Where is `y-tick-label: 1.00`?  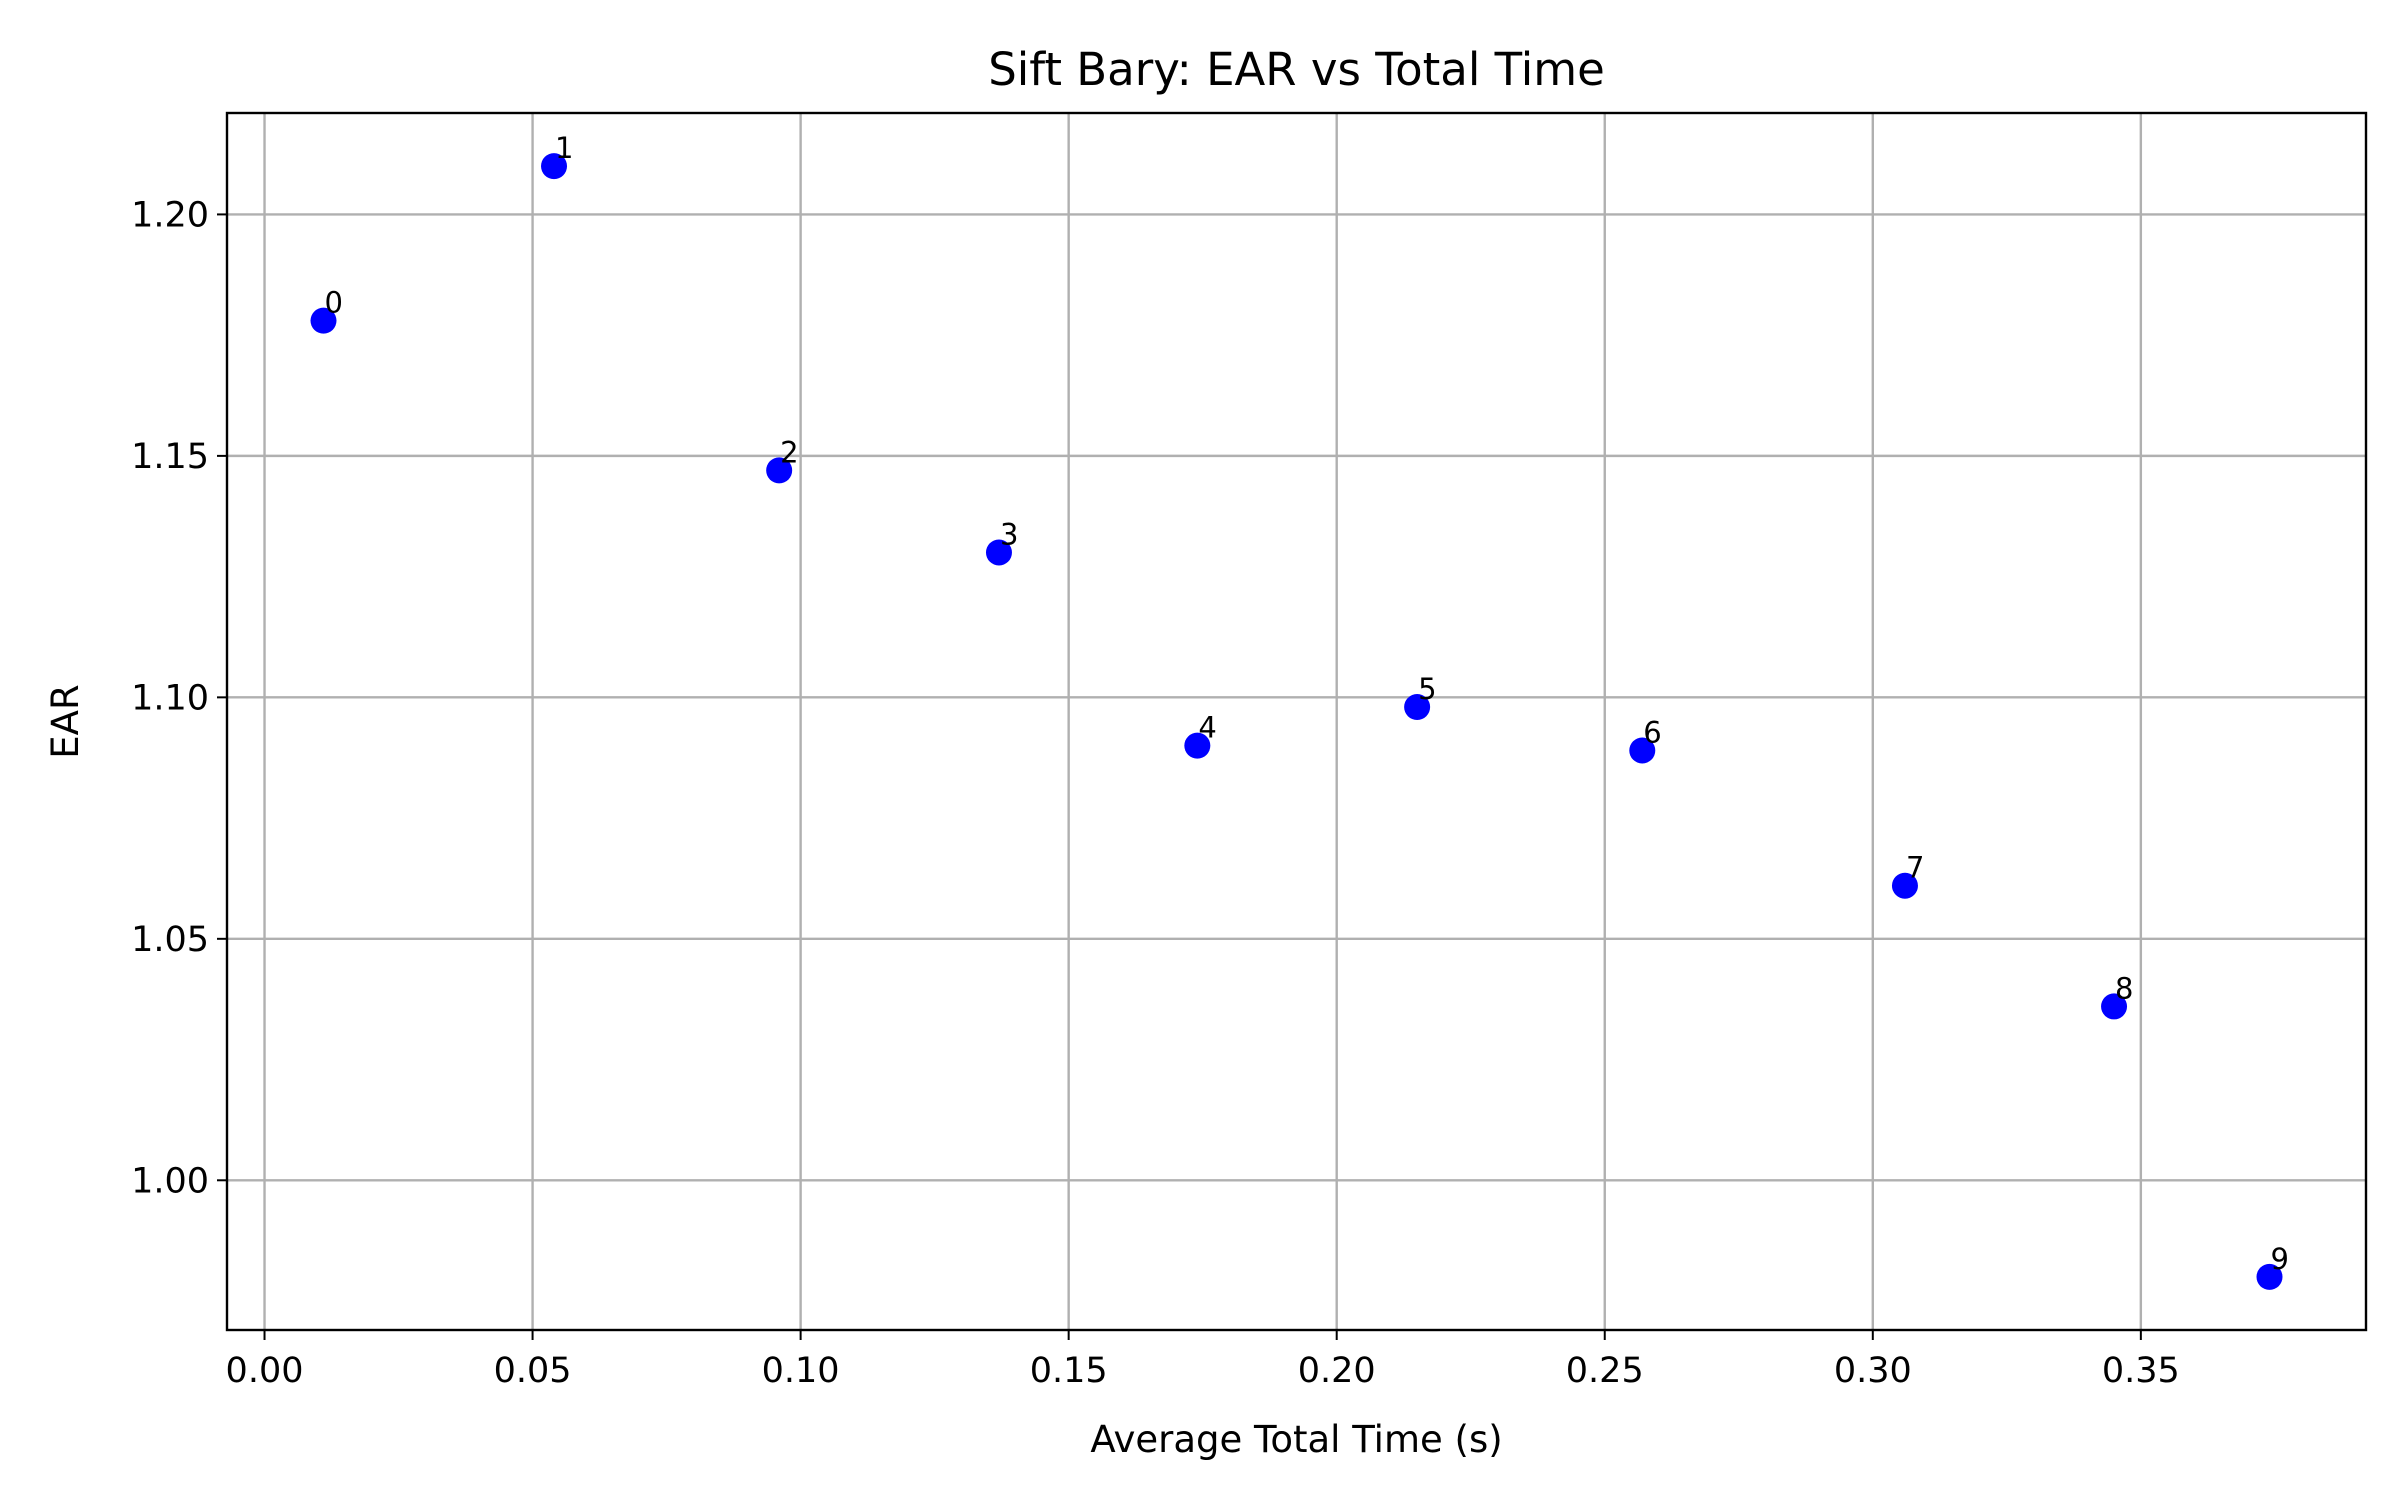
y-tick-label: 1.00 is located at coordinates (170, 1181).